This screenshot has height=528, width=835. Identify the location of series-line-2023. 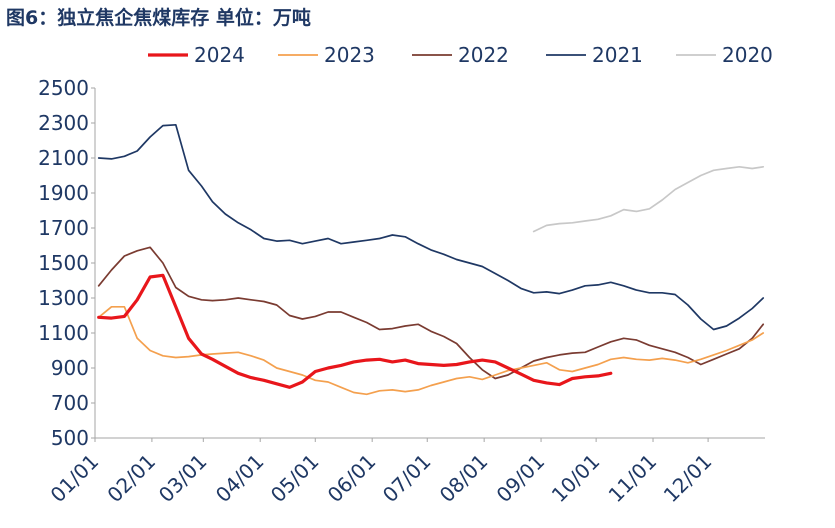
(431, 350).